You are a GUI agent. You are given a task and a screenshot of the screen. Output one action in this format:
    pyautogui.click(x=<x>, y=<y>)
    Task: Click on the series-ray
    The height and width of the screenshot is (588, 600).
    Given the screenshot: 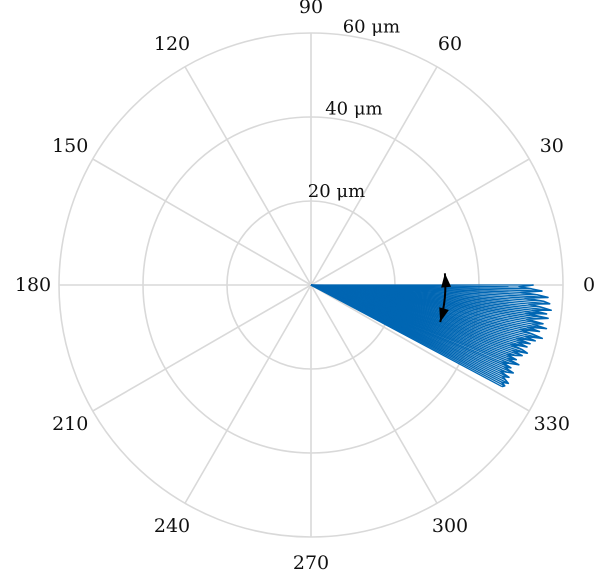 What is the action you would take?
    pyautogui.click(x=406, y=336)
    